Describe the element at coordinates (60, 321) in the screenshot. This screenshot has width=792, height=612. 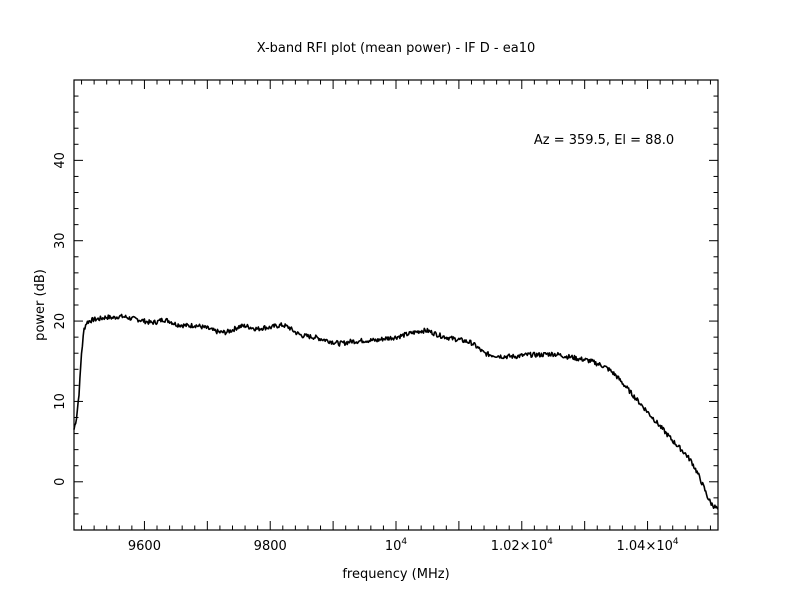
I see `y-tick-label: 20` at that location.